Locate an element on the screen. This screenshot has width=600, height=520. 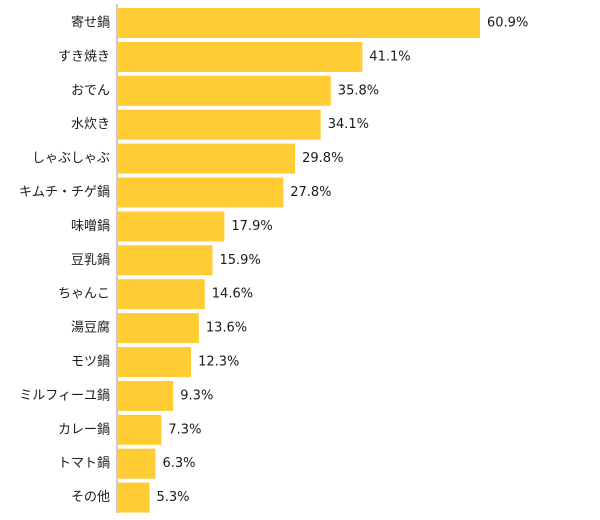
value-label-14: 5.3% is located at coordinates (173, 497).